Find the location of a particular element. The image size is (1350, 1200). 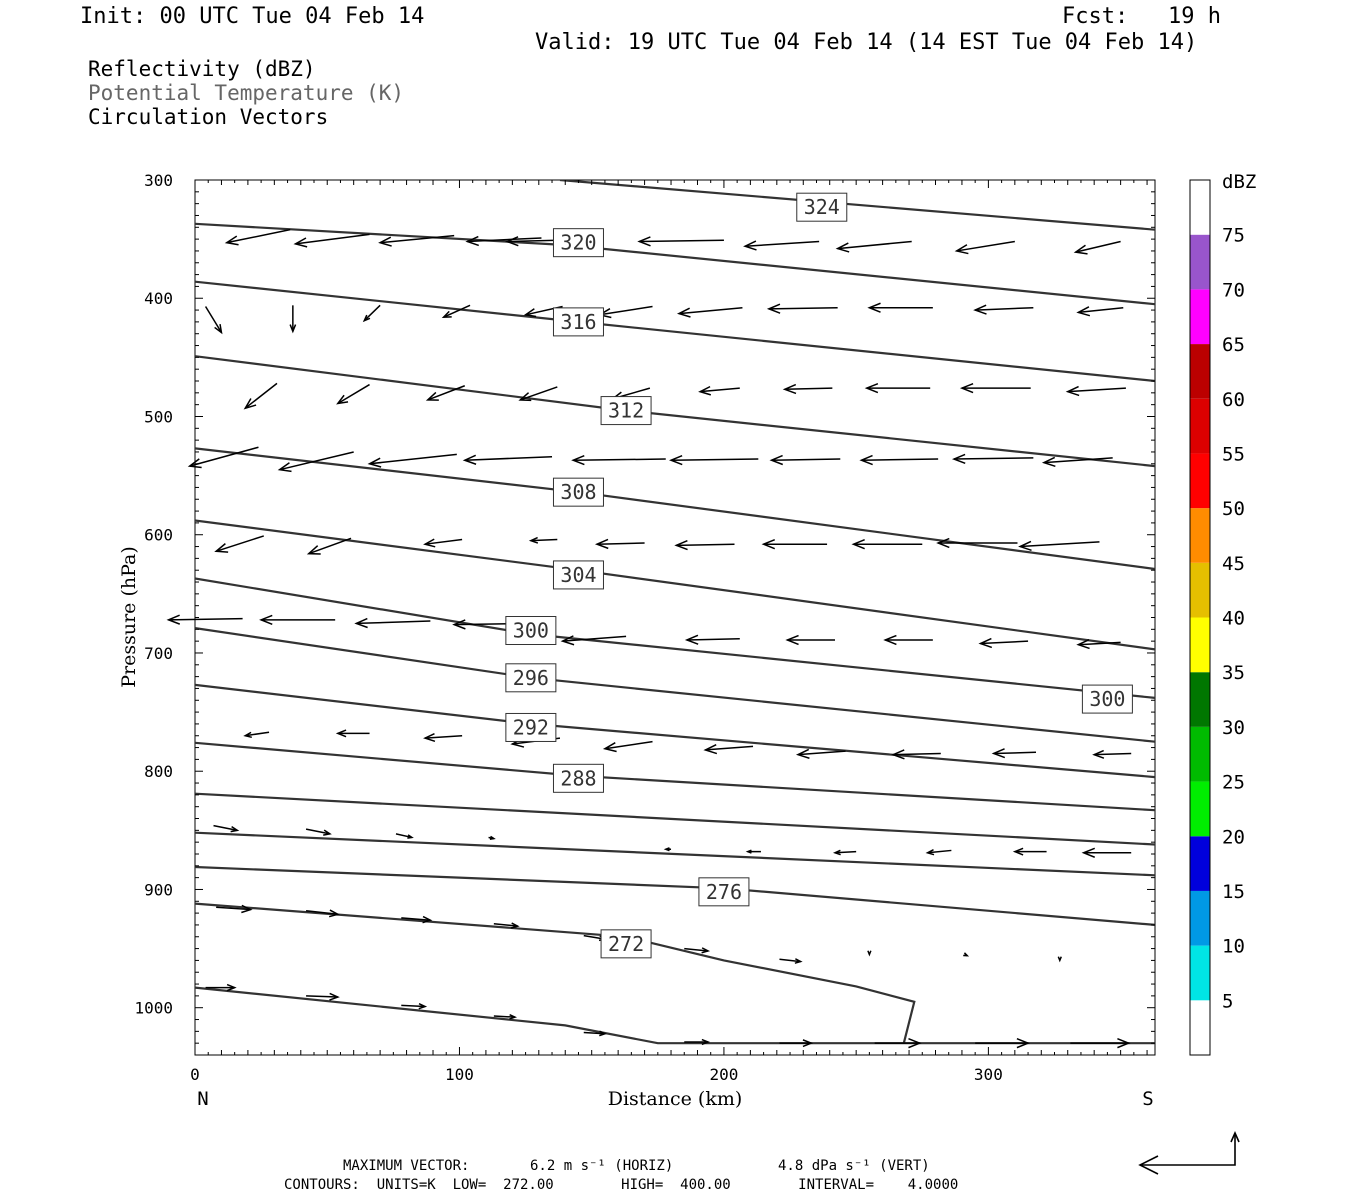

contour-label: 296 is located at coordinates (531, 678).